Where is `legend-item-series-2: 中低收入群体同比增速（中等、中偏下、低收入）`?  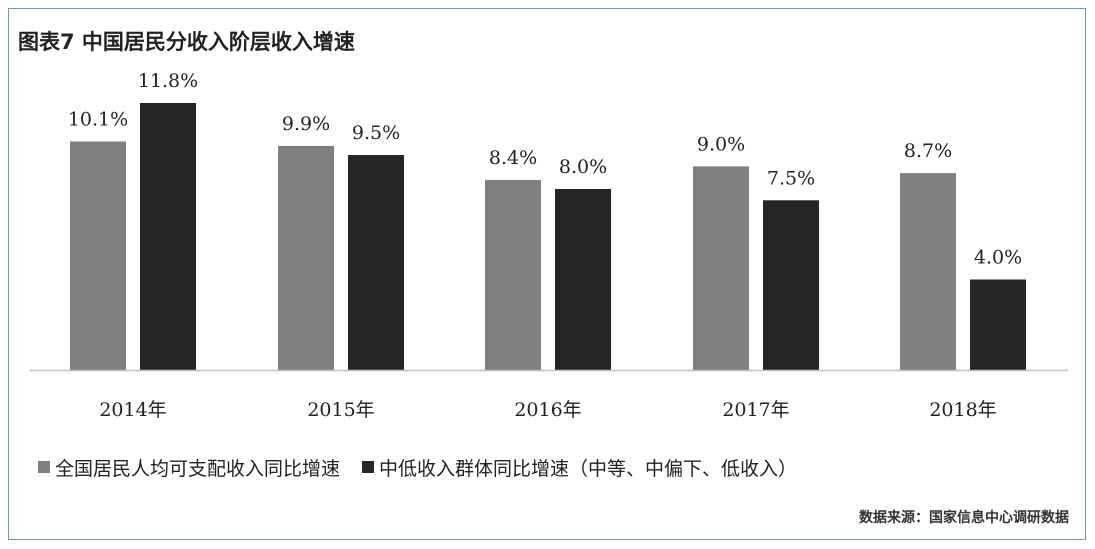
legend-item-series-2: 中低收入群体同比增速（中等、中偏下、低收入） is located at coordinates (579, 467).